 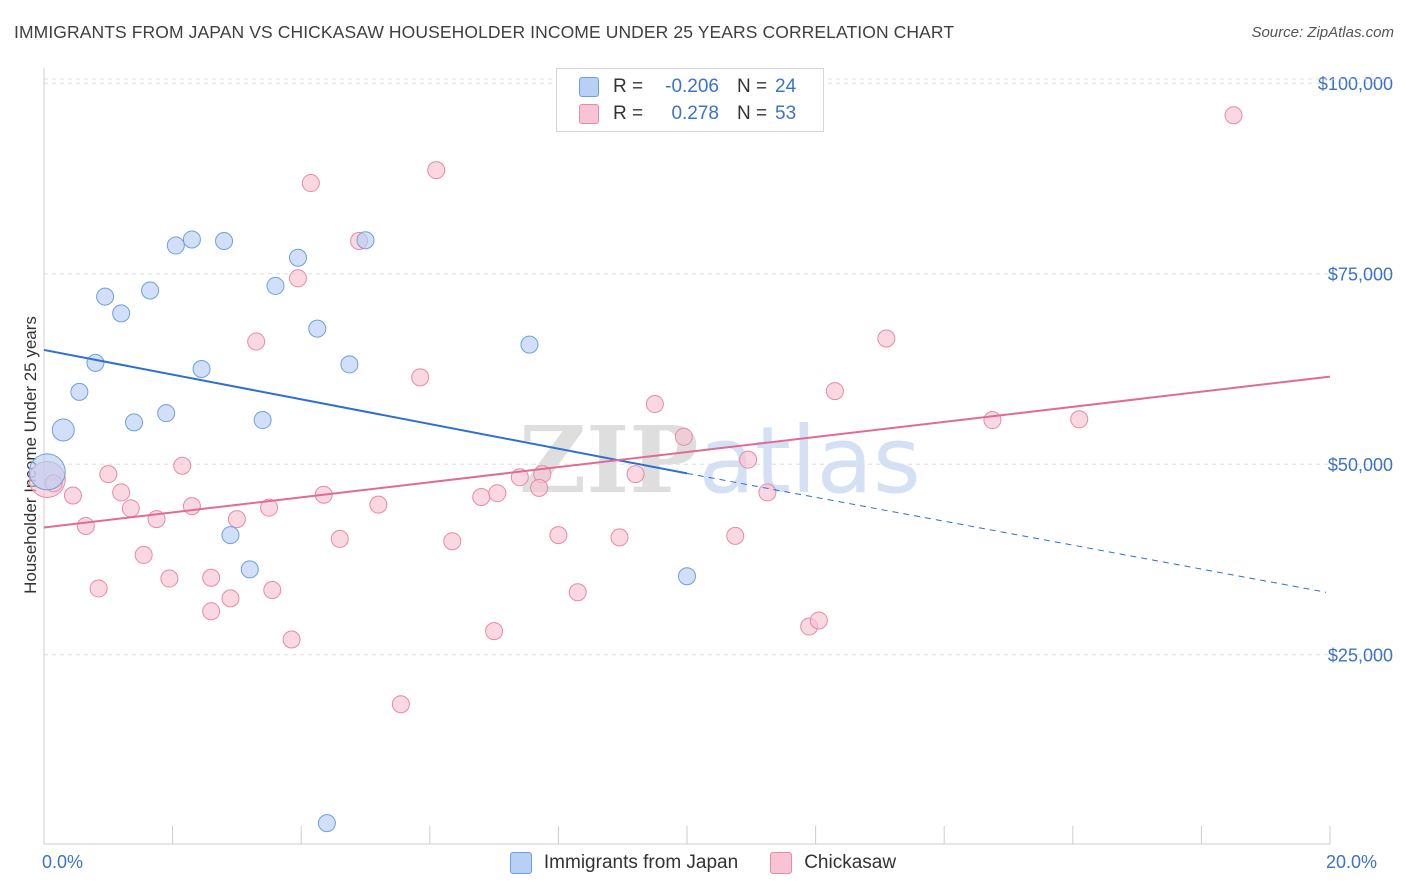 What do you see at coordinates (641, 862) in the screenshot?
I see `series-legend-japan-label: Immigrants from Japan` at bounding box center [641, 862].